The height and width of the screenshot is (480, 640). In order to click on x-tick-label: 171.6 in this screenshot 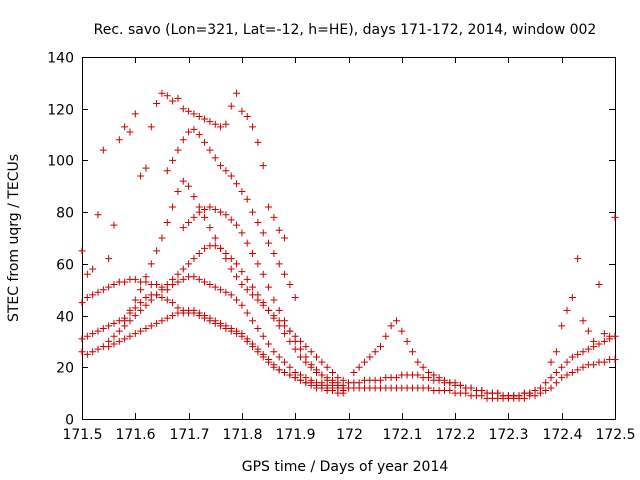, I will do `click(135, 435)`.